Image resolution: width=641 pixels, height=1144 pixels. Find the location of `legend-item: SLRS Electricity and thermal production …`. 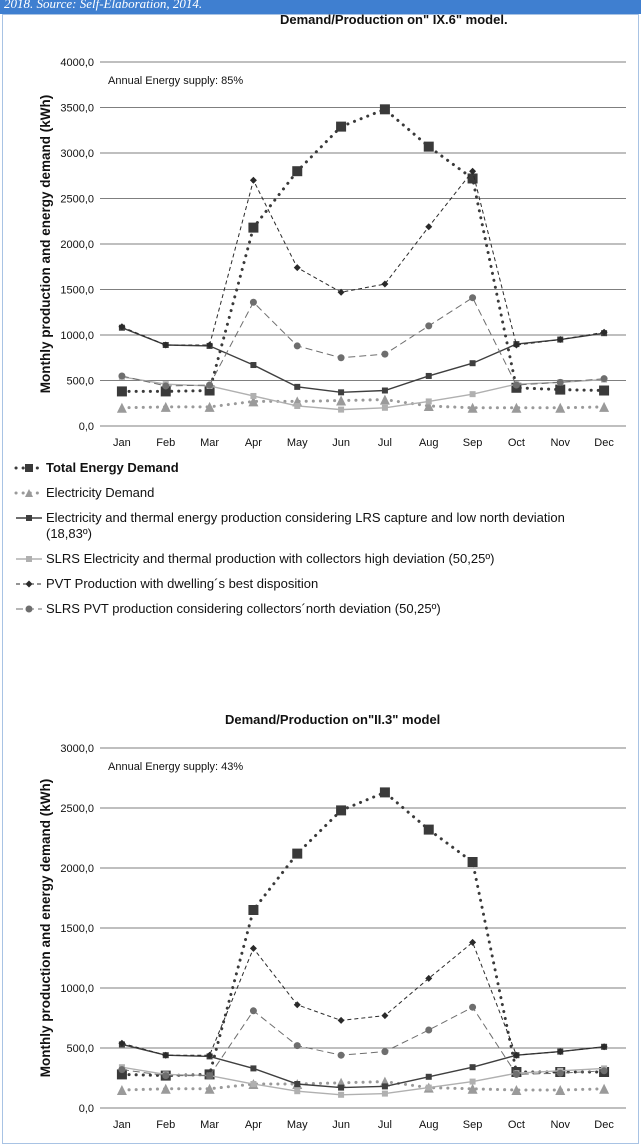

legend-item: SLRS Electricity and thermal production … is located at coordinates (314, 559).